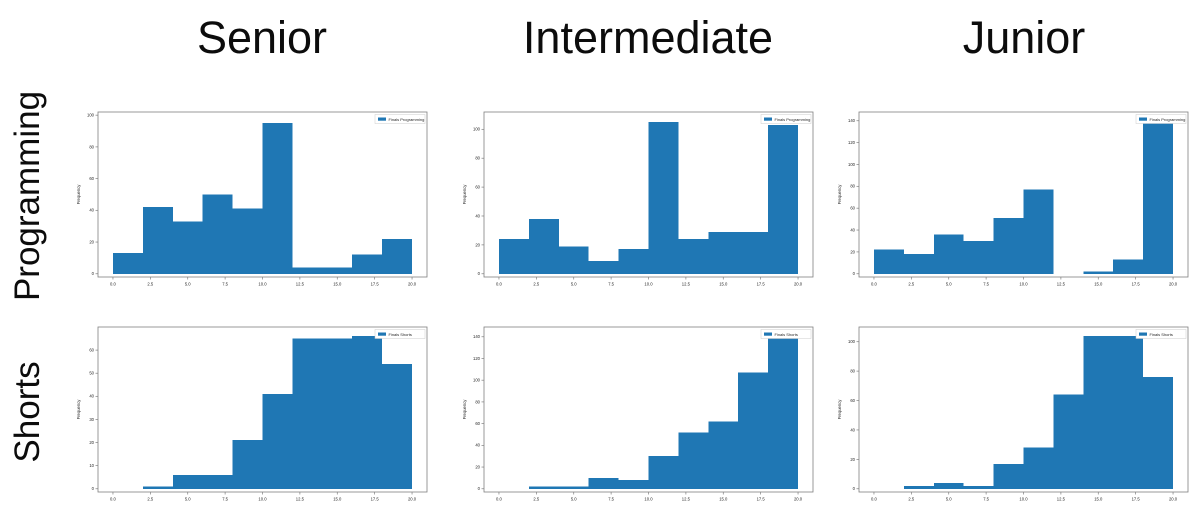 This screenshot has width=1200, height=516. Describe the element at coordinates (262, 37) in the screenshot. I see `column-title-senior: Senior` at that location.